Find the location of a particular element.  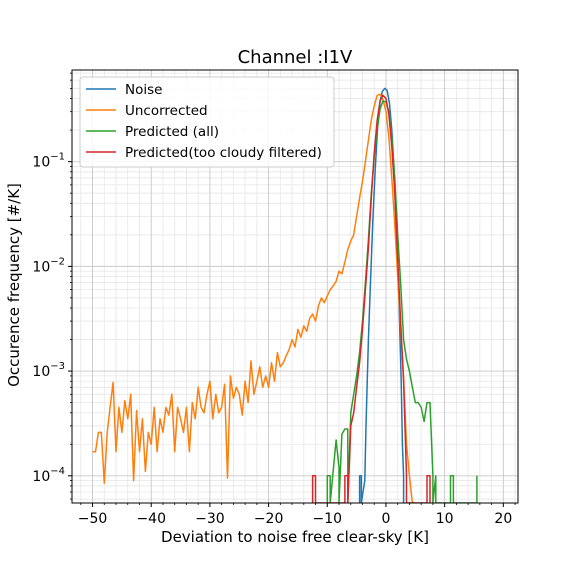

y-tick-exponent: −3 is located at coordinates (57, 366).